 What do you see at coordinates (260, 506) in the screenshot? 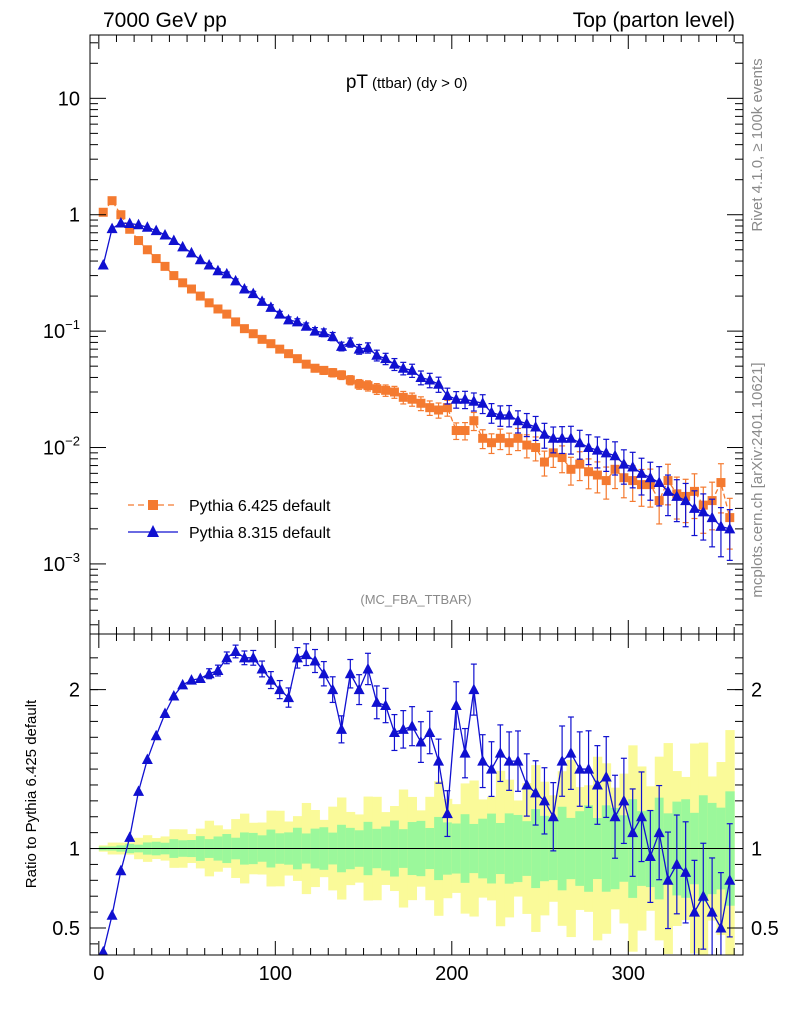
I see `legend-label-pythia6: Pythia 6.425 default` at bounding box center [260, 506].